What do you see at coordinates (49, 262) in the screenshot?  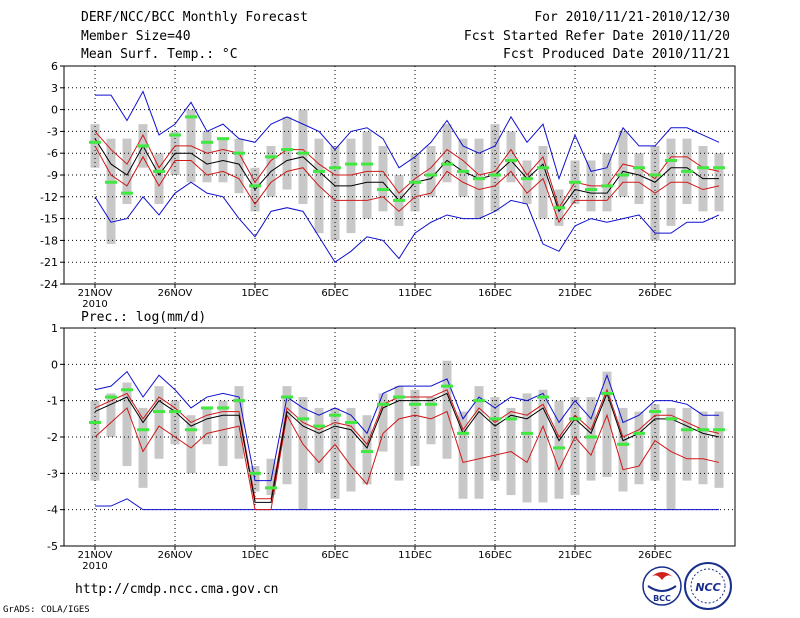 I see `y-tick-label: -21` at bounding box center [49, 262].